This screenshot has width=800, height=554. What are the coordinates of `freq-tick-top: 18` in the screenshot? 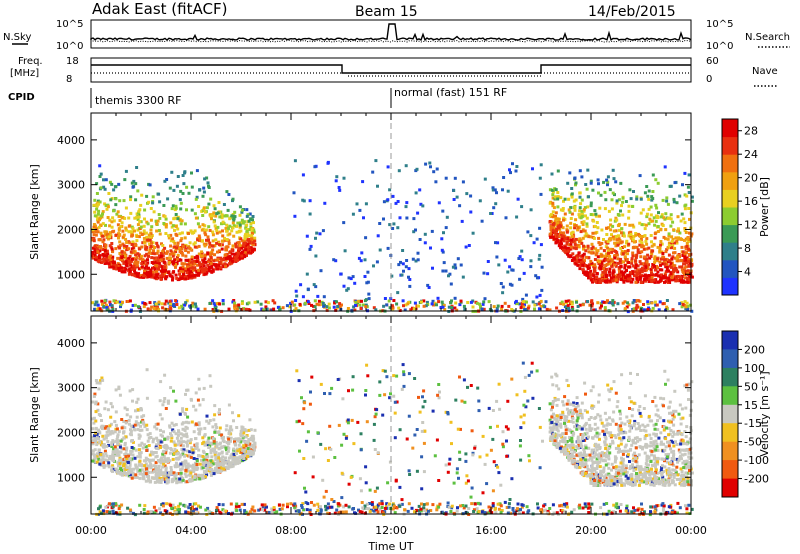 It's located at (72, 61).